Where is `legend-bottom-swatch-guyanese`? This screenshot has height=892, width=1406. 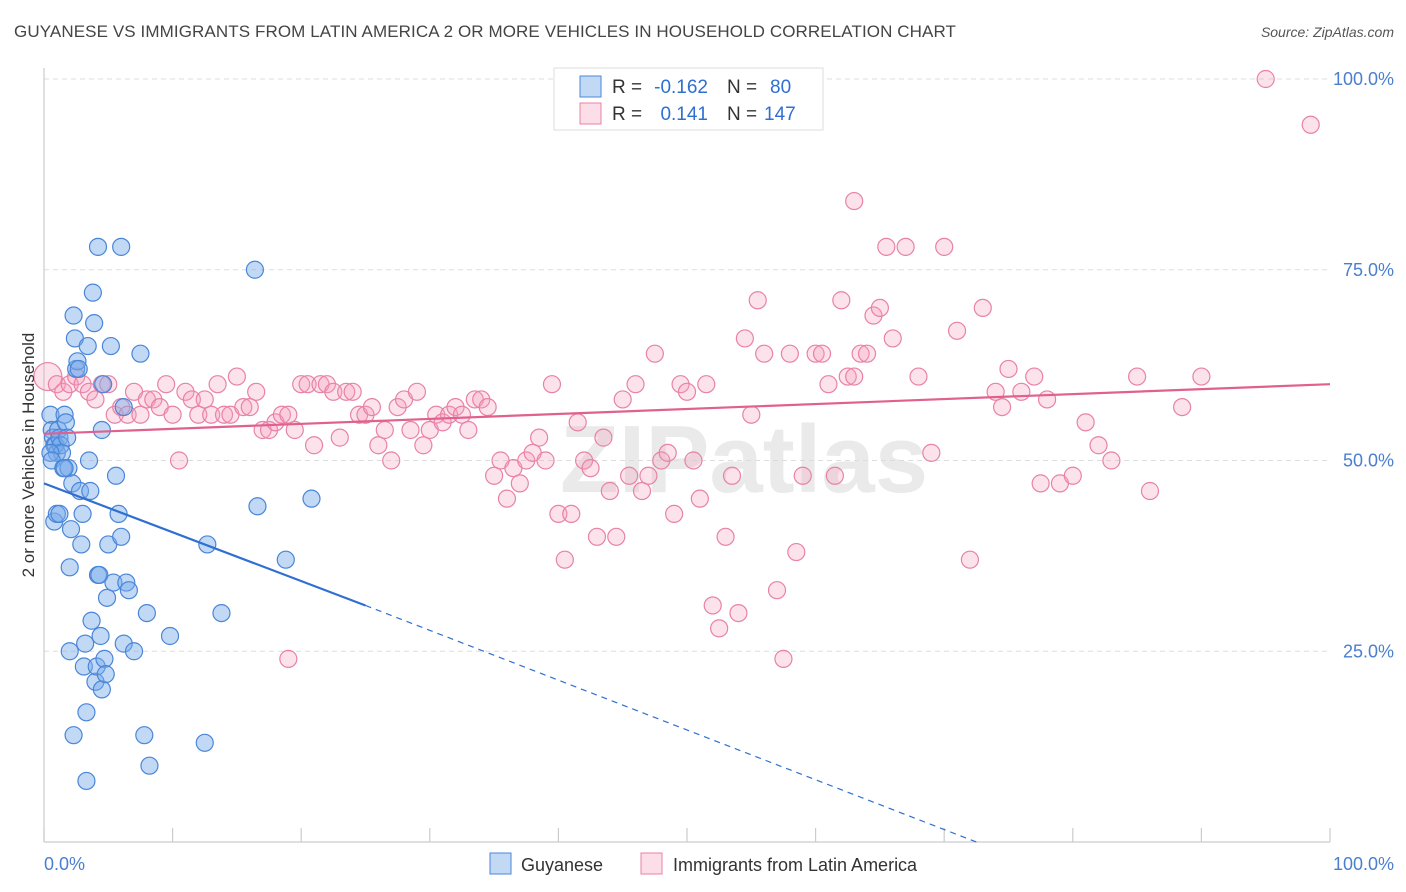 legend-bottom-swatch-guyanese is located at coordinates (500, 863).